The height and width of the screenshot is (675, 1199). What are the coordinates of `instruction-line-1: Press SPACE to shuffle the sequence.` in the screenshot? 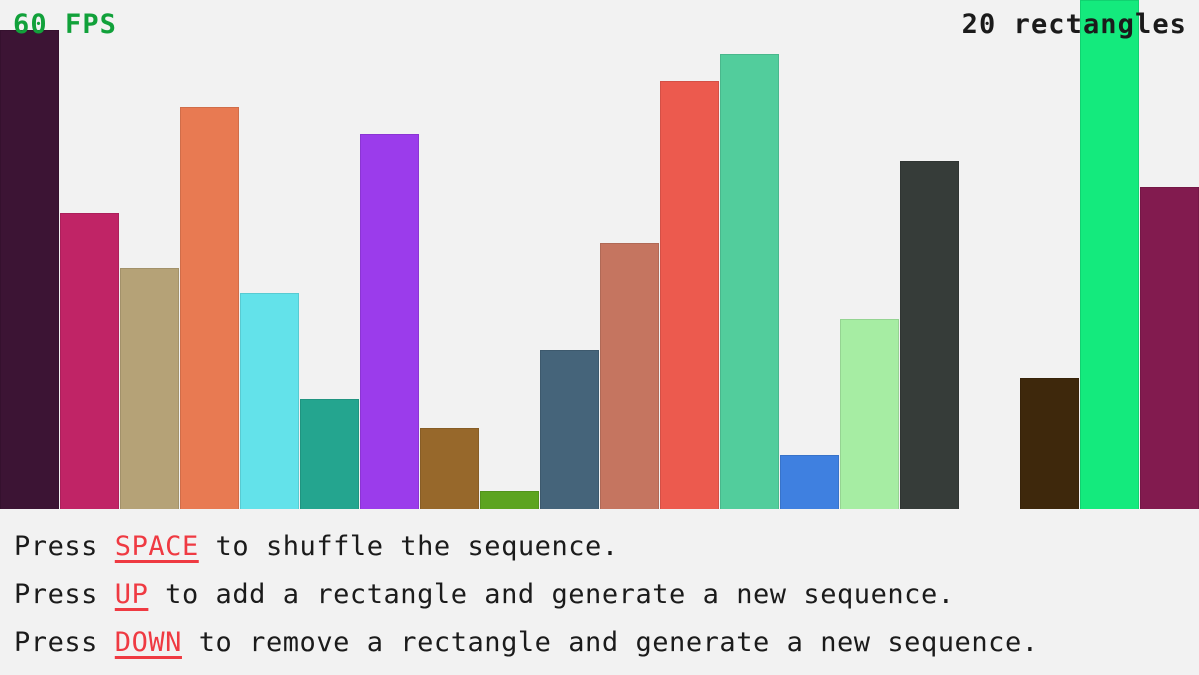 It's located at (606, 547).